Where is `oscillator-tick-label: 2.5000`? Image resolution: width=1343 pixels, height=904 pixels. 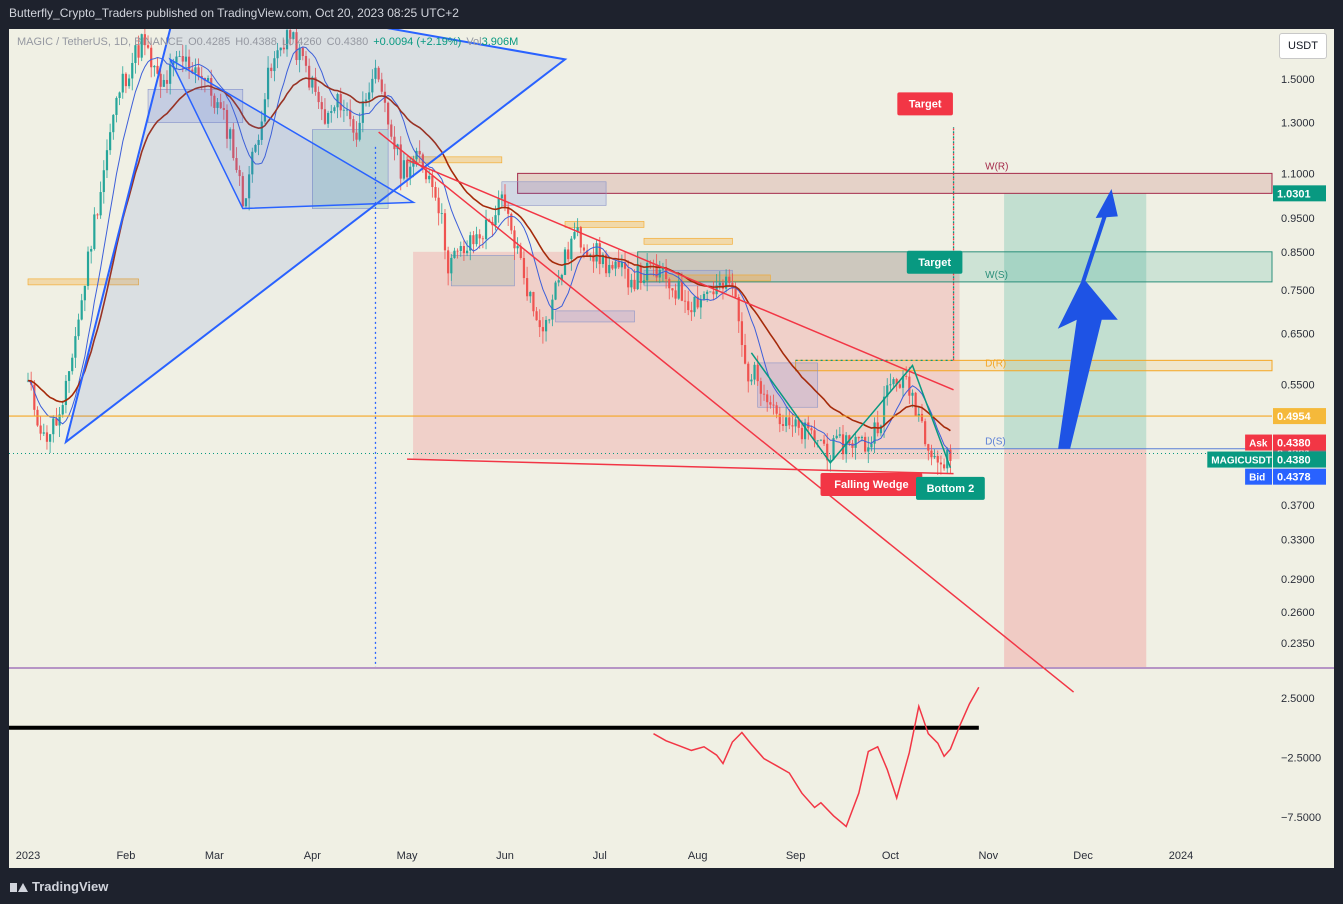
oscillator-tick-label: 2.5000 is located at coordinates (1298, 699).